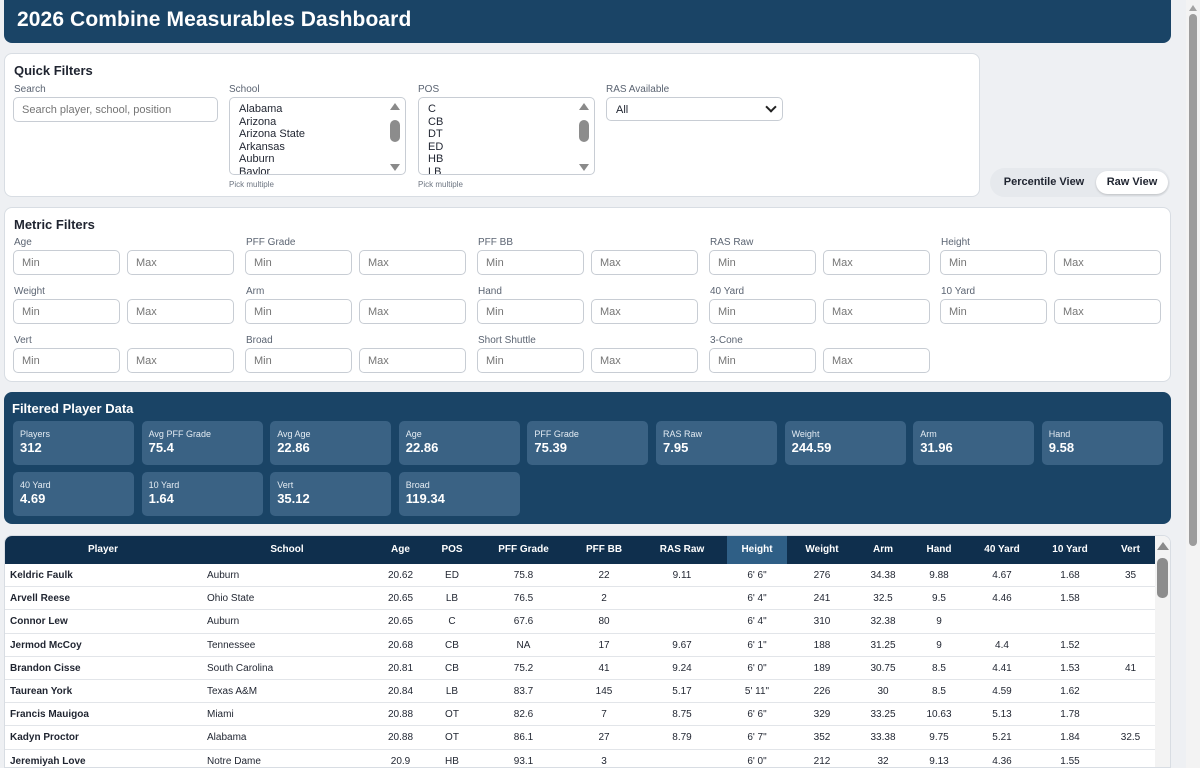 This screenshot has width=1200, height=768. Describe the element at coordinates (530, 311) in the screenshot. I see `hand-min-input` at that location.